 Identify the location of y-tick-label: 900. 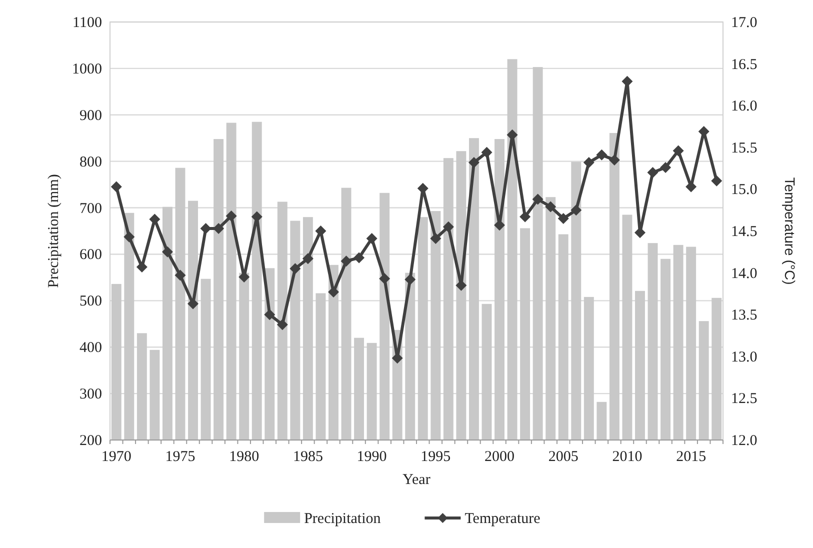
(91, 116).